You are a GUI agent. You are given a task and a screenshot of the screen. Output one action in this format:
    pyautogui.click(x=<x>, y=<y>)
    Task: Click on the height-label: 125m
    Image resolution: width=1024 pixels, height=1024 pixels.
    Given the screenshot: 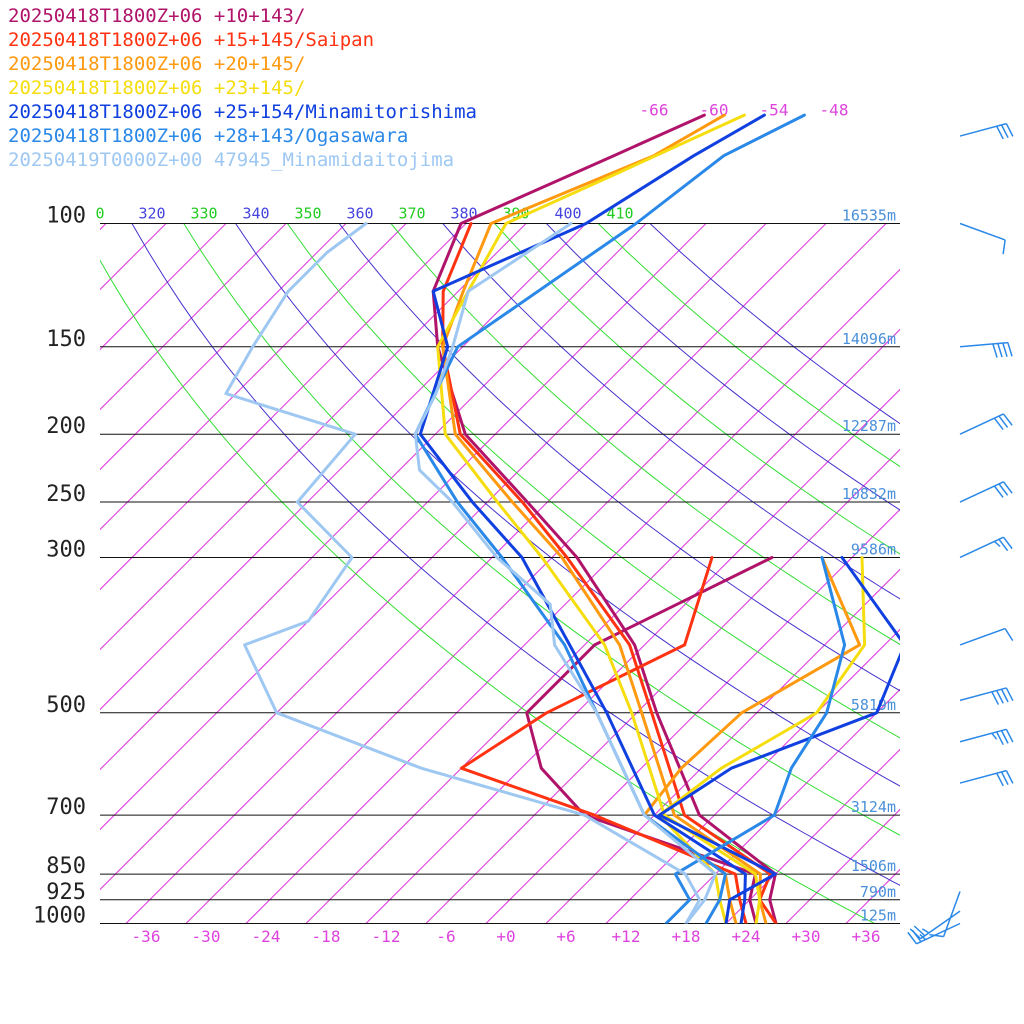 What is the action you would take?
    pyautogui.click(x=878, y=916)
    